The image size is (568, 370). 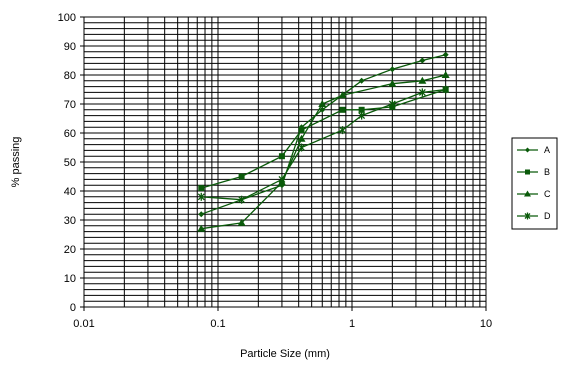 What do you see at coordinates (217, 324) in the screenshot?
I see `x-tick-label: 0.1` at bounding box center [217, 324].